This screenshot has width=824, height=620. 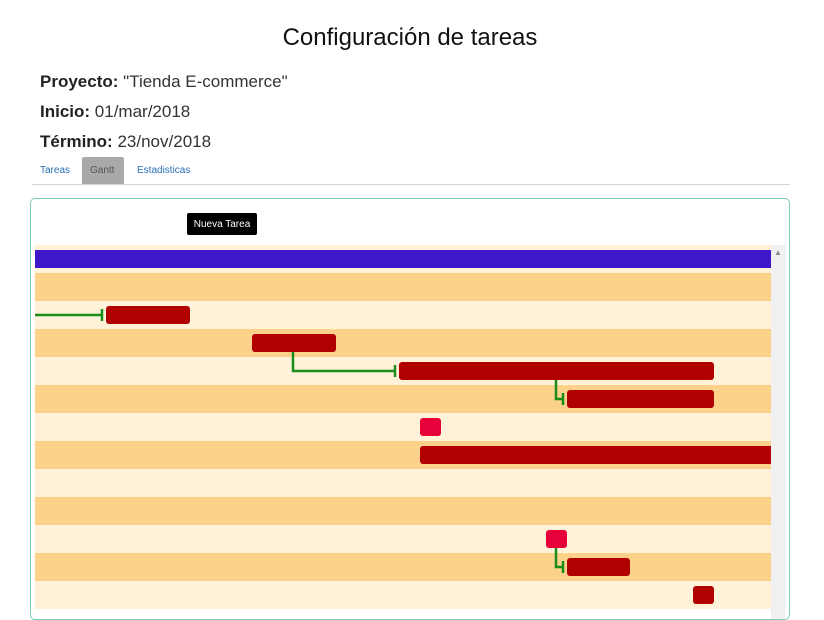 I want to click on start-date-line: Inicio: 01/mar/2018, so click(x=115, y=112).